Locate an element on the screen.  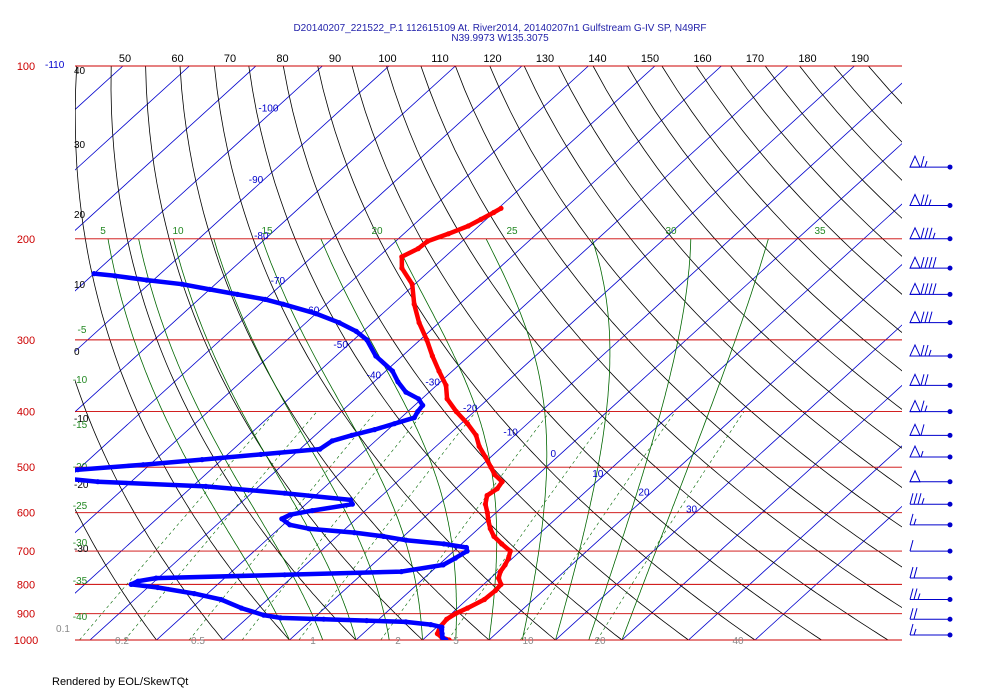
top-axis-label: 80 is located at coordinates (282, 59).